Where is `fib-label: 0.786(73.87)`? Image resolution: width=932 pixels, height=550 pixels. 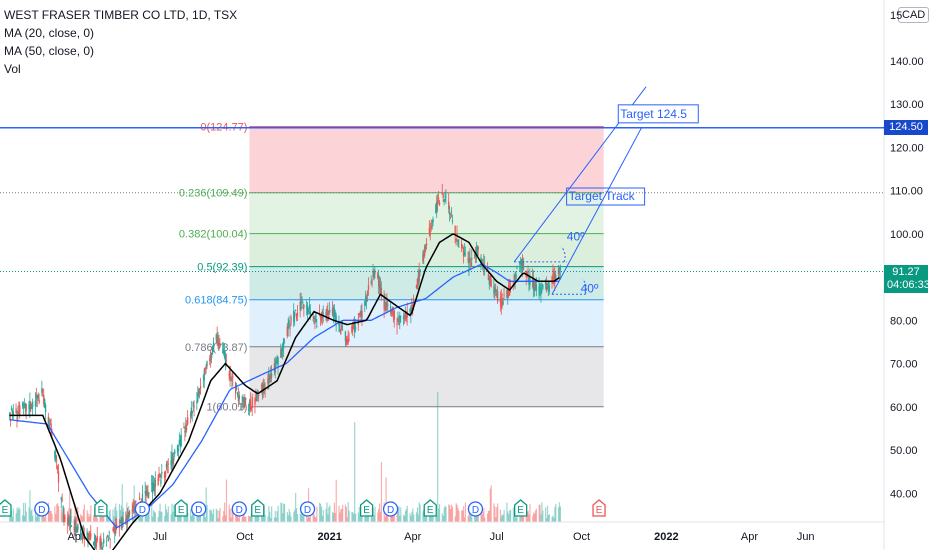 fib-label: 0.786(73.87) is located at coordinates (216, 348).